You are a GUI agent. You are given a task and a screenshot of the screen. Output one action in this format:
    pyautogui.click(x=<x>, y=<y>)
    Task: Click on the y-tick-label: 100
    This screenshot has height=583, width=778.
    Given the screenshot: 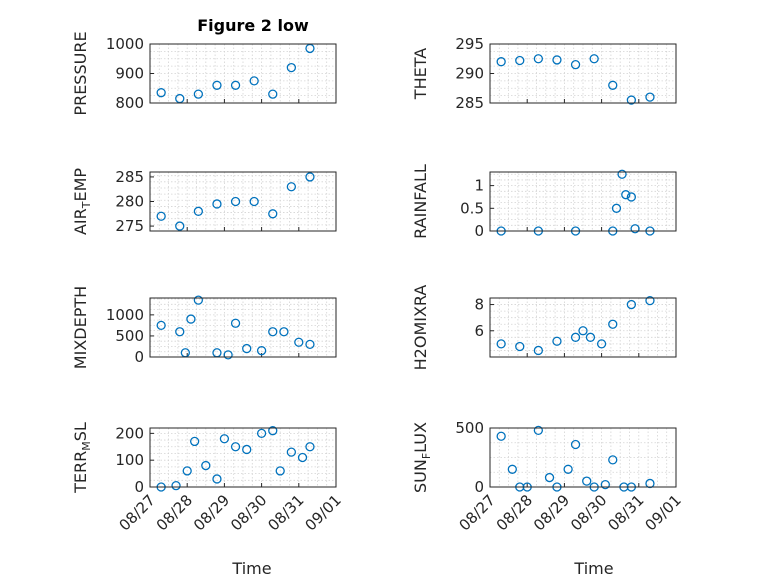 What is the action you would take?
    pyautogui.click(x=129, y=460)
    